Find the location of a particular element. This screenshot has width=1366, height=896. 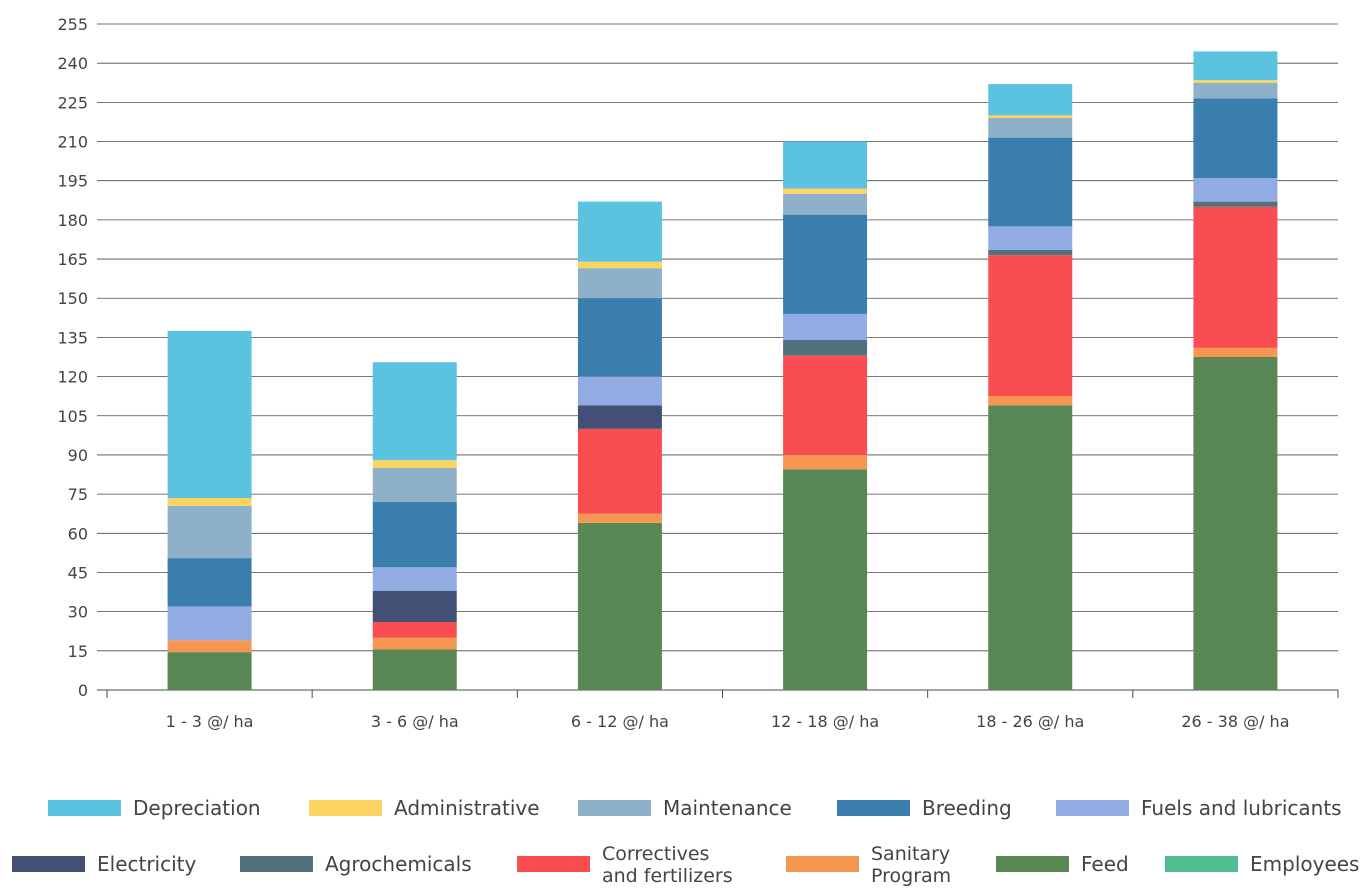

legend-swatch-feed is located at coordinates (1032, 864).